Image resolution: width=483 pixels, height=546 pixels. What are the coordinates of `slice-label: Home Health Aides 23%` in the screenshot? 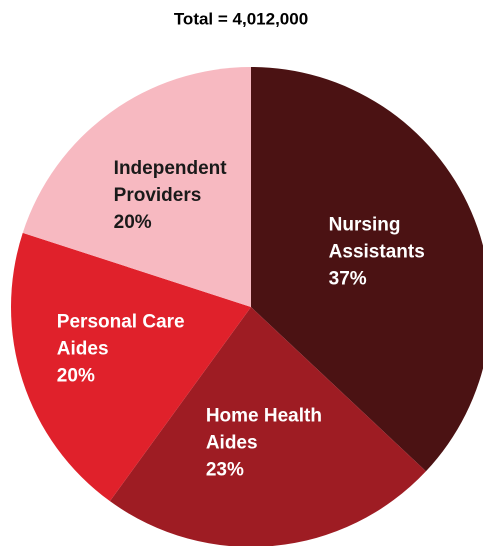 It's located at (264, 442).